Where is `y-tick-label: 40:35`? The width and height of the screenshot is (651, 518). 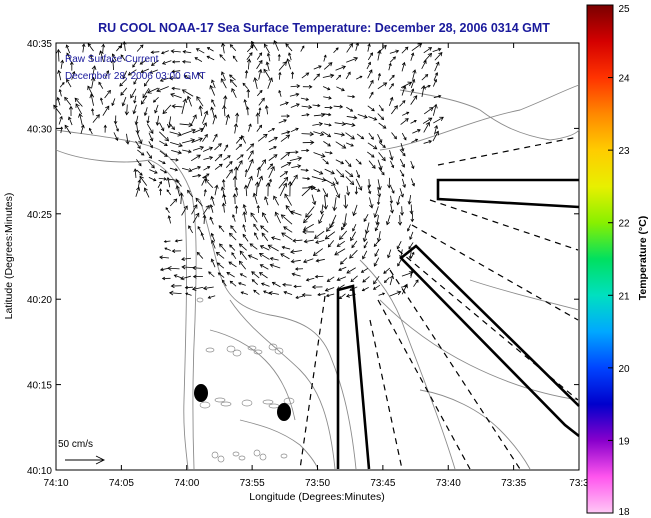
y-tick-label: 40:35 is located at coordinates (39, 44).